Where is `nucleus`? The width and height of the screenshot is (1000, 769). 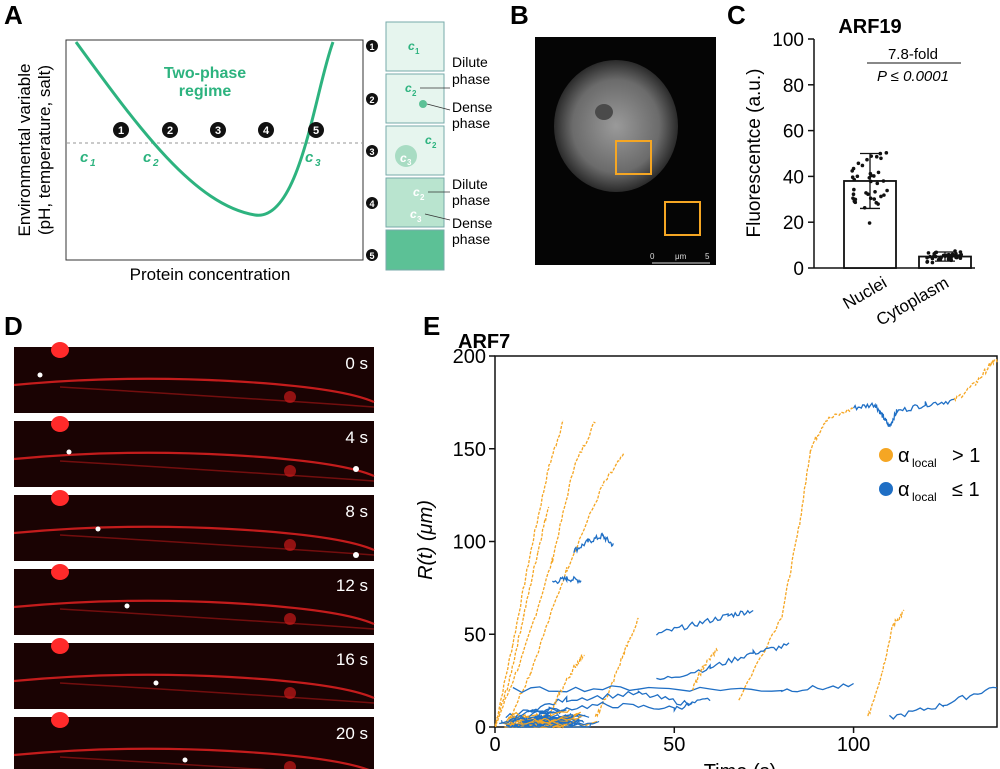
nucleus is located at coordinates (616, 126).